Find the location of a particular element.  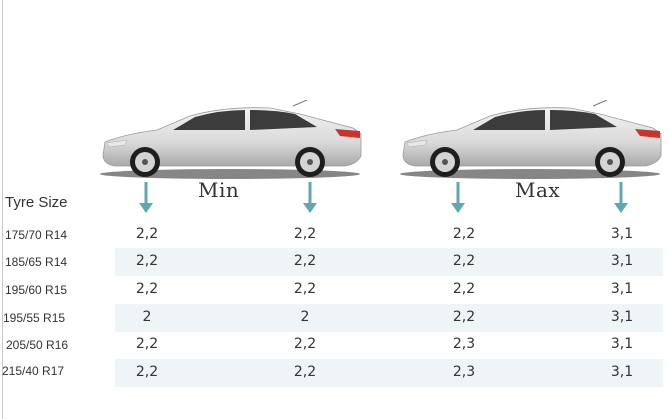

tyre-size-cell: 215/40 R17 is located at coordinates (33, 371).